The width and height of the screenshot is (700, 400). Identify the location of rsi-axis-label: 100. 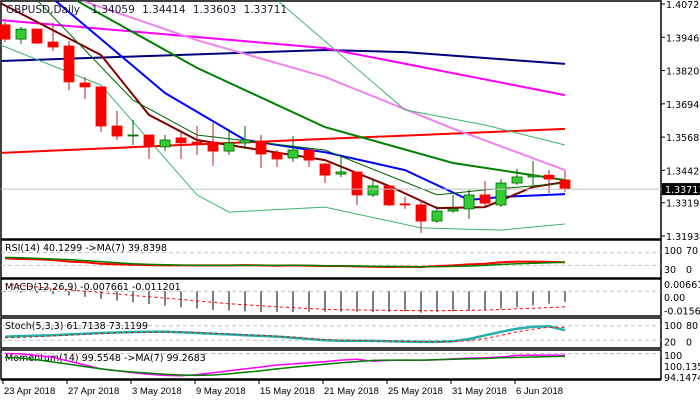
(673, 251).